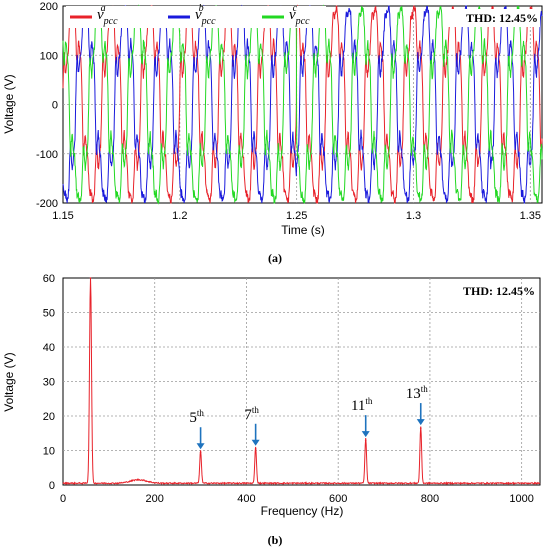 This screenshot has width=550, height=551. I want to click on chart-b-y-tick-labels: 60 50 40 30 20 10 0, so click(49, 382).